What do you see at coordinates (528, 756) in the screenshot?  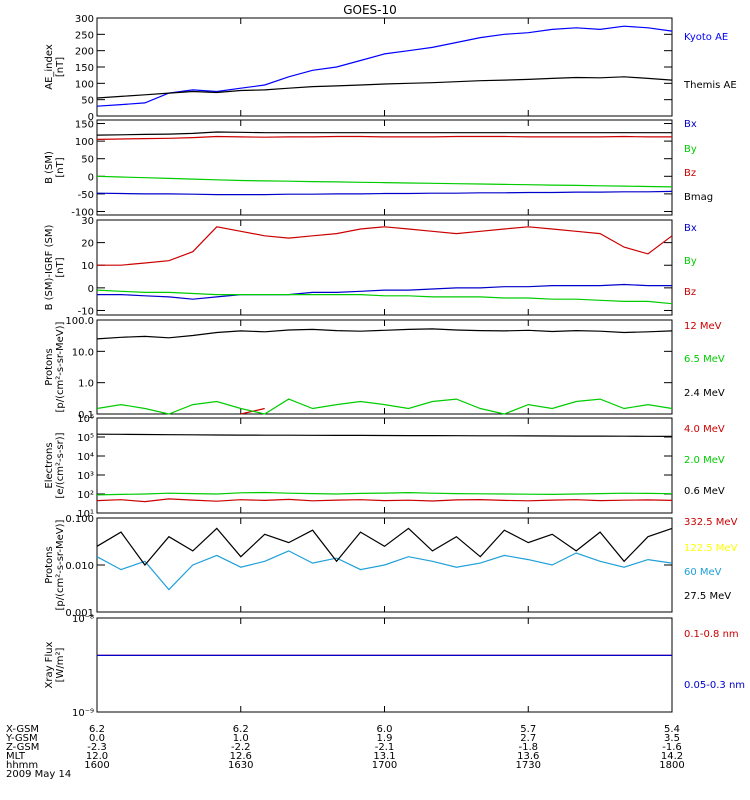 I see `ephem-value: 13.6` at bounding box center [528, 756].